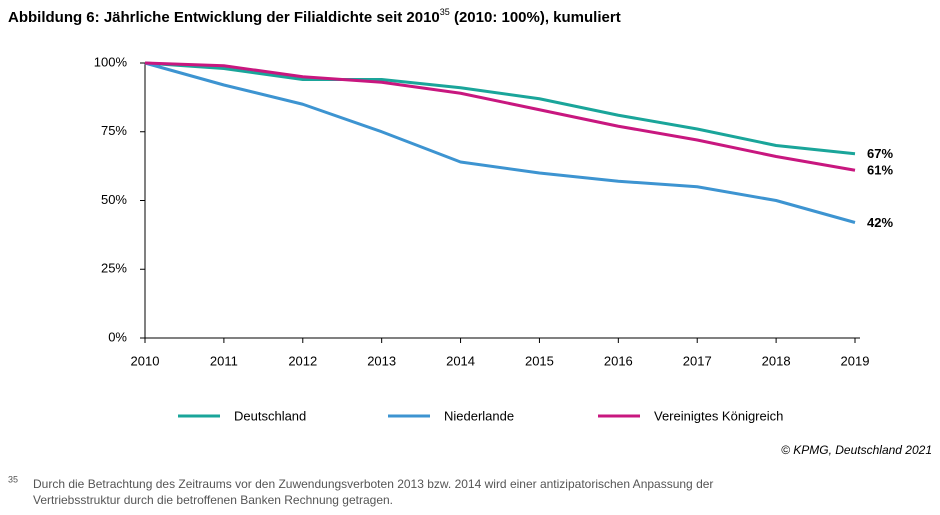 The image size is (940, 515). Describe the element at coordinates (145, 360) in the screenshot. I see `x-tick-label: 2010` at that location.